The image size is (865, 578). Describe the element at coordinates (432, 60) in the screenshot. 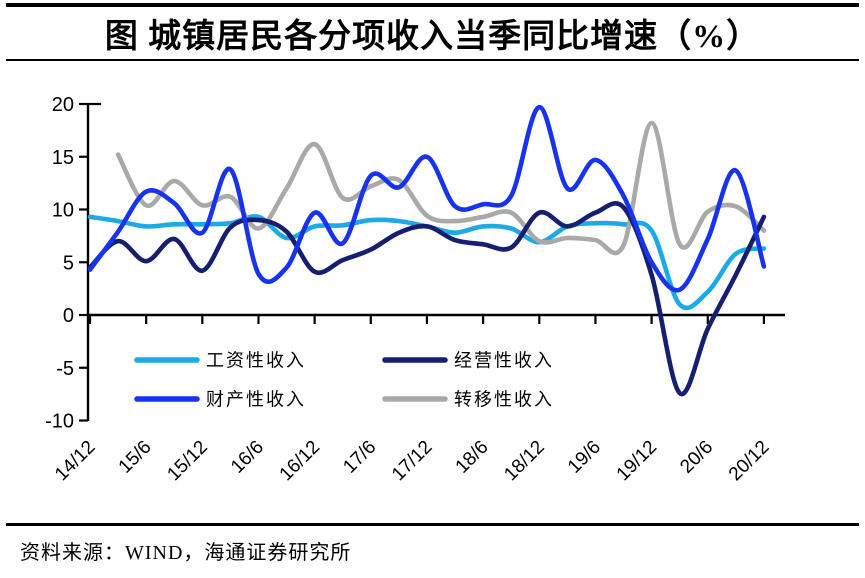

I see `title-divider` at that location.